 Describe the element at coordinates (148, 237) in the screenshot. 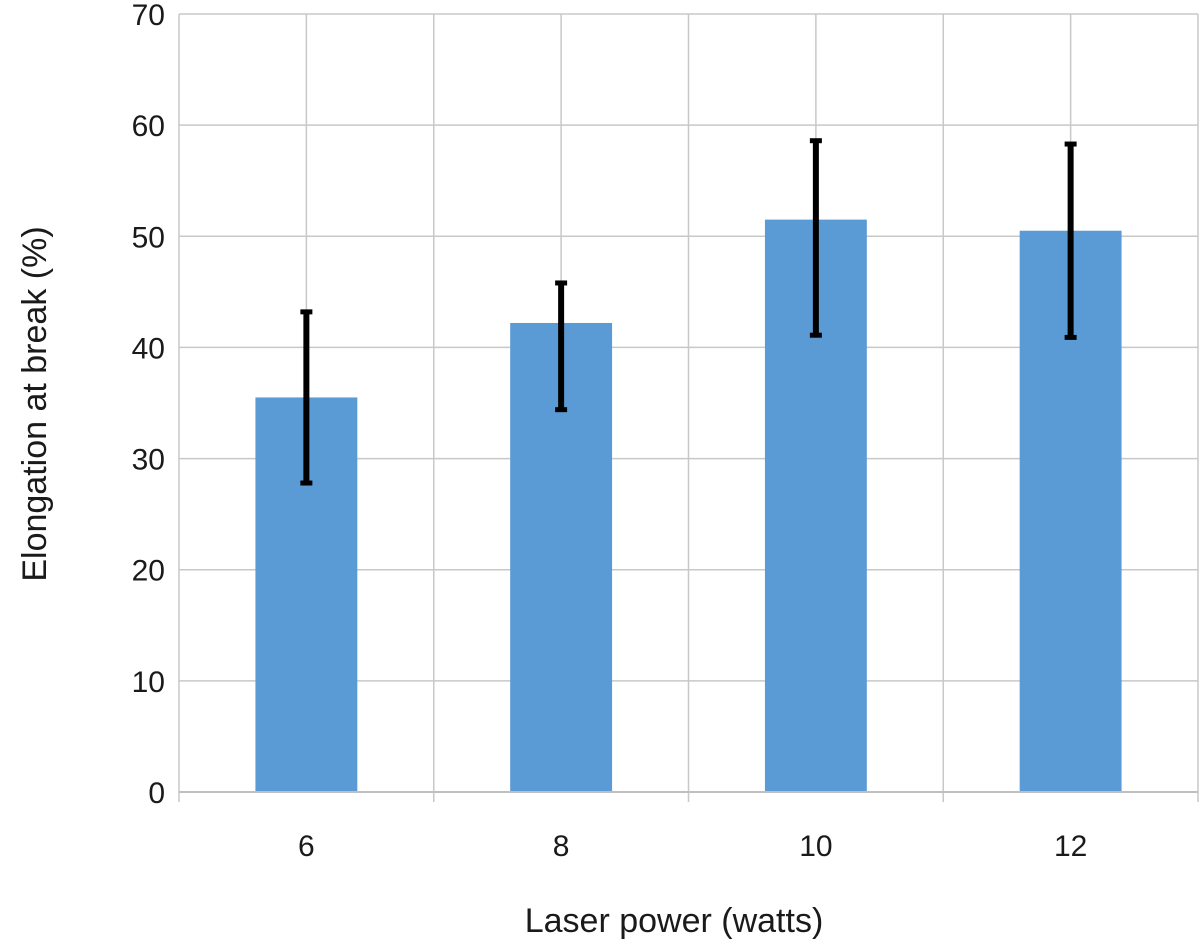

I see `y-tick-label: 50` at that location.